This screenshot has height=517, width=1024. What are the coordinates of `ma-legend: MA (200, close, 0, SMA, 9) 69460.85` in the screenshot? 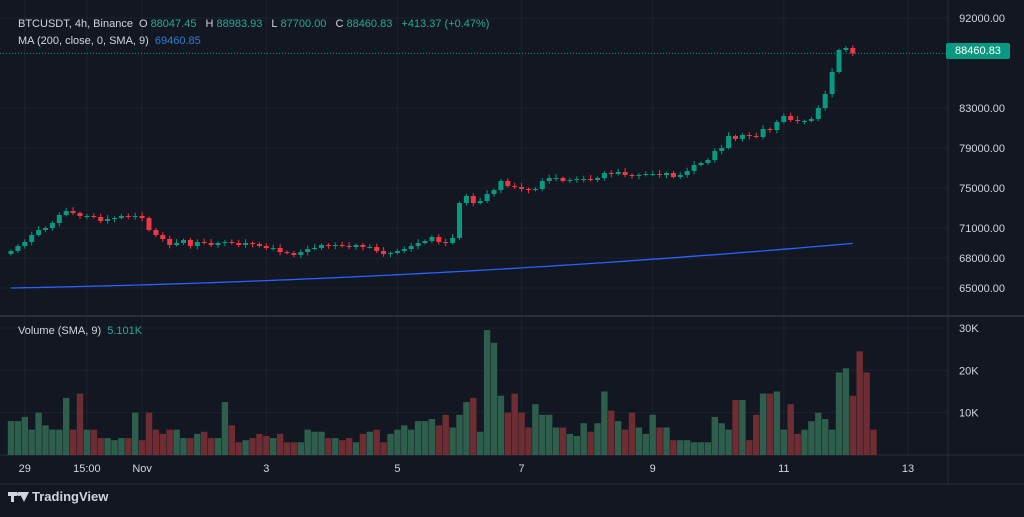 It's located at (111, 41).